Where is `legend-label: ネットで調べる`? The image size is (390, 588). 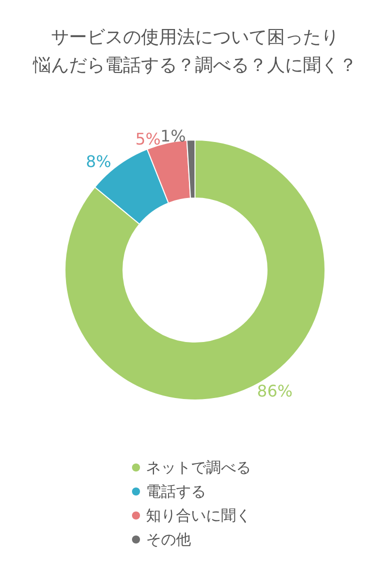
legend-label: ネットで調べる is located at coordinates (198, 467).